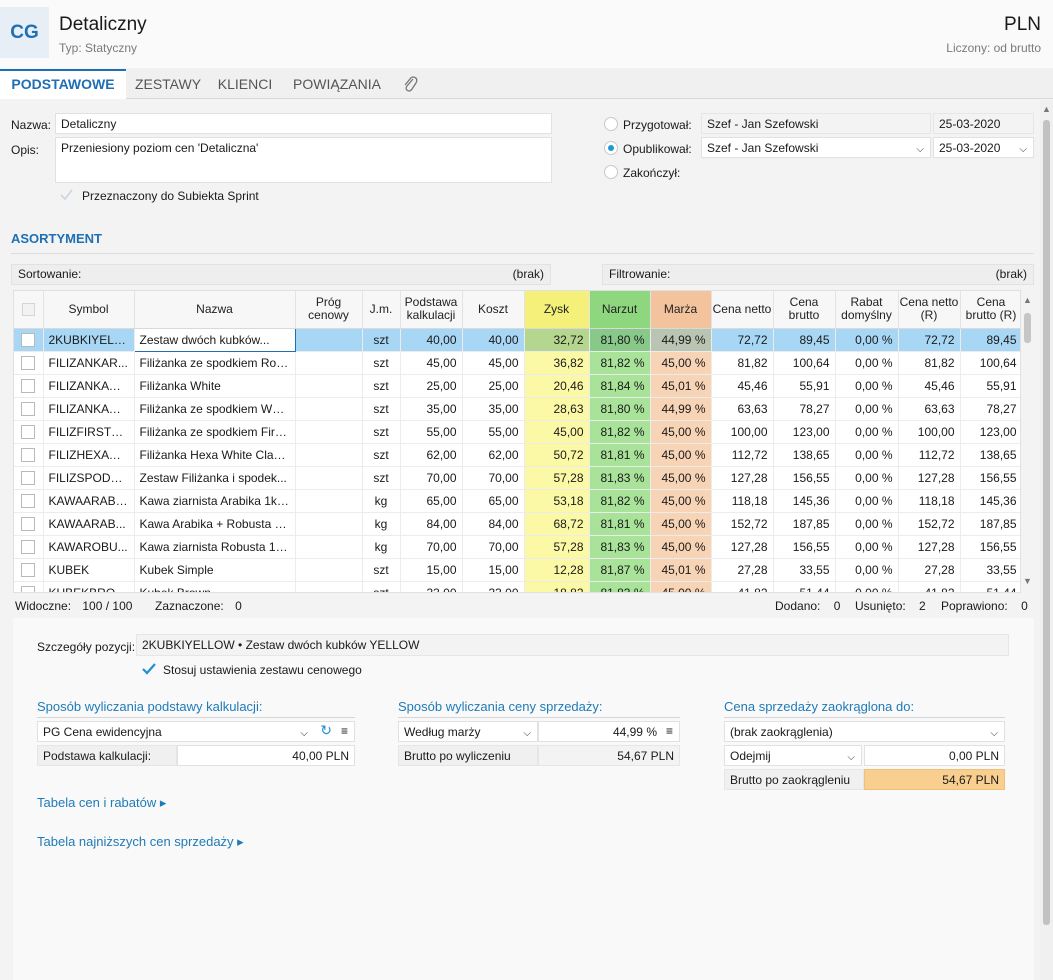  Describe the element at coordinates (804, 478) in the screenshot. I see `grid-cell: 156,55` at that location.